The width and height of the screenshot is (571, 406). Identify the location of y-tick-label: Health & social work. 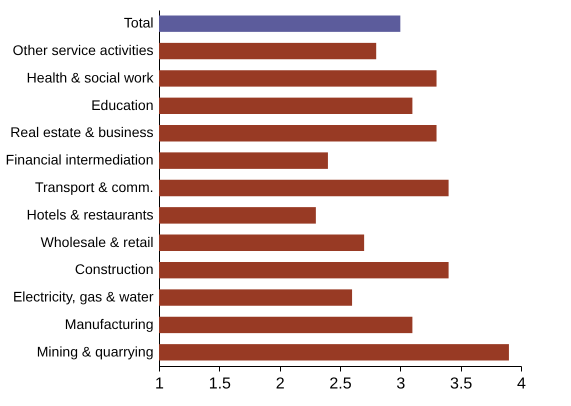
(90, 77).